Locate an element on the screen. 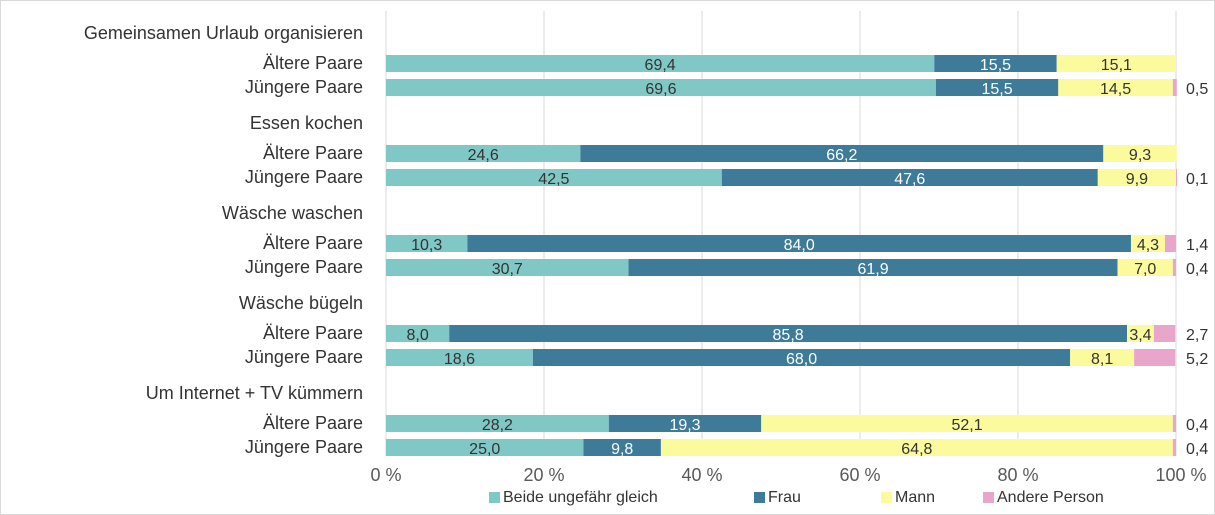 Image resolution: width=1215 pixels, height=515 pixels. bar-value-label: 9,8 is located at coordinates (622, 449).